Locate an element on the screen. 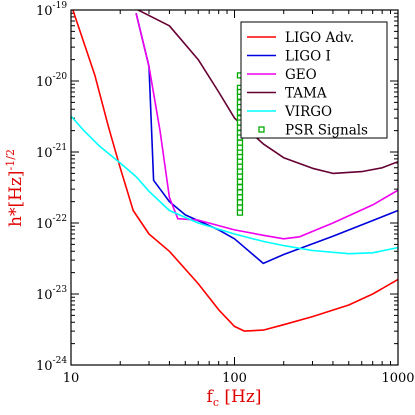  legend-label-psr-signals: PSR Signals is located at coordinates (326, 131).